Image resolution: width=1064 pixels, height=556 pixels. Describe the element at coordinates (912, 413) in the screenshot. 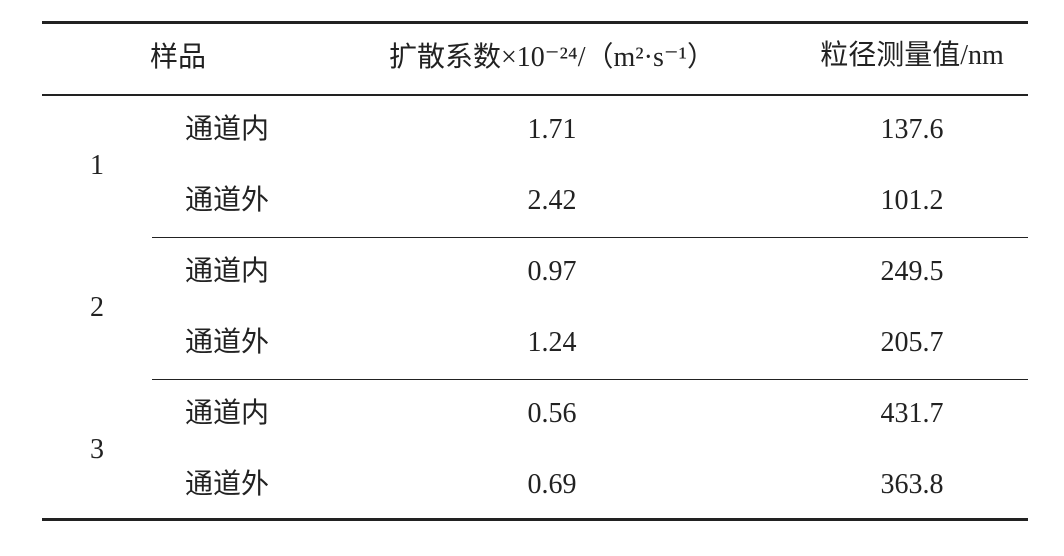

I see `size-cell: 431.7` at that location.